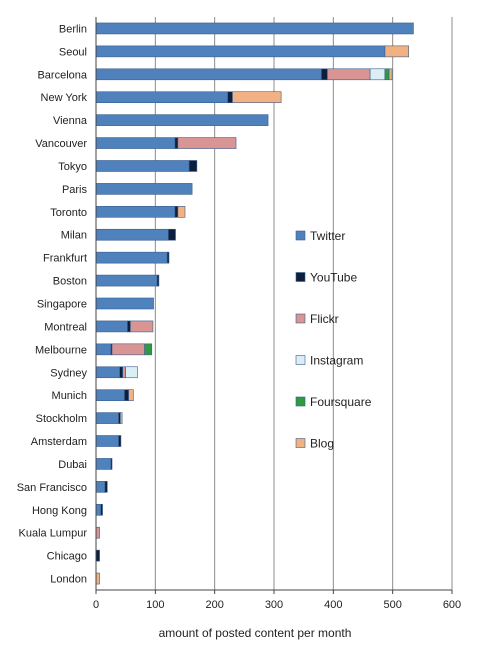  Describe the element at coordinates (333, 605) in the screenshot. I see `x-tick-label: 400` at that location.